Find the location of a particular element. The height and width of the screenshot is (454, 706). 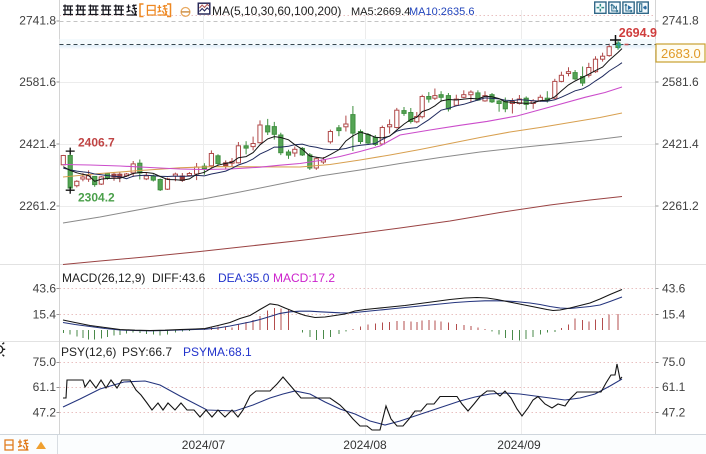

svg-text: 2024/08 is located at coordinates (365, 445).